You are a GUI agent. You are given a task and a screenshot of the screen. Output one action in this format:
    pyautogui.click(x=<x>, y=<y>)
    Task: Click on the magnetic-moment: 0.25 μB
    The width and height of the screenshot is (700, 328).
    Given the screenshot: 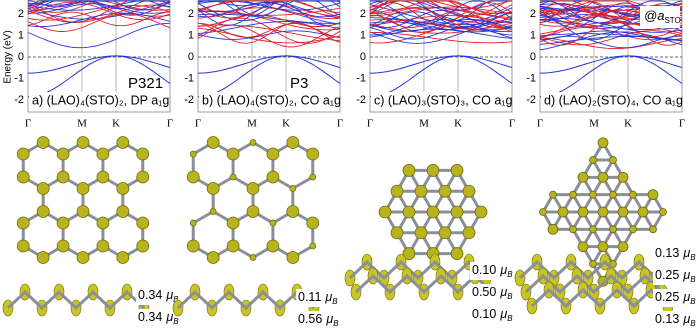 What is the action you would take?
    pyautogui.click(x=675, y=276)
    